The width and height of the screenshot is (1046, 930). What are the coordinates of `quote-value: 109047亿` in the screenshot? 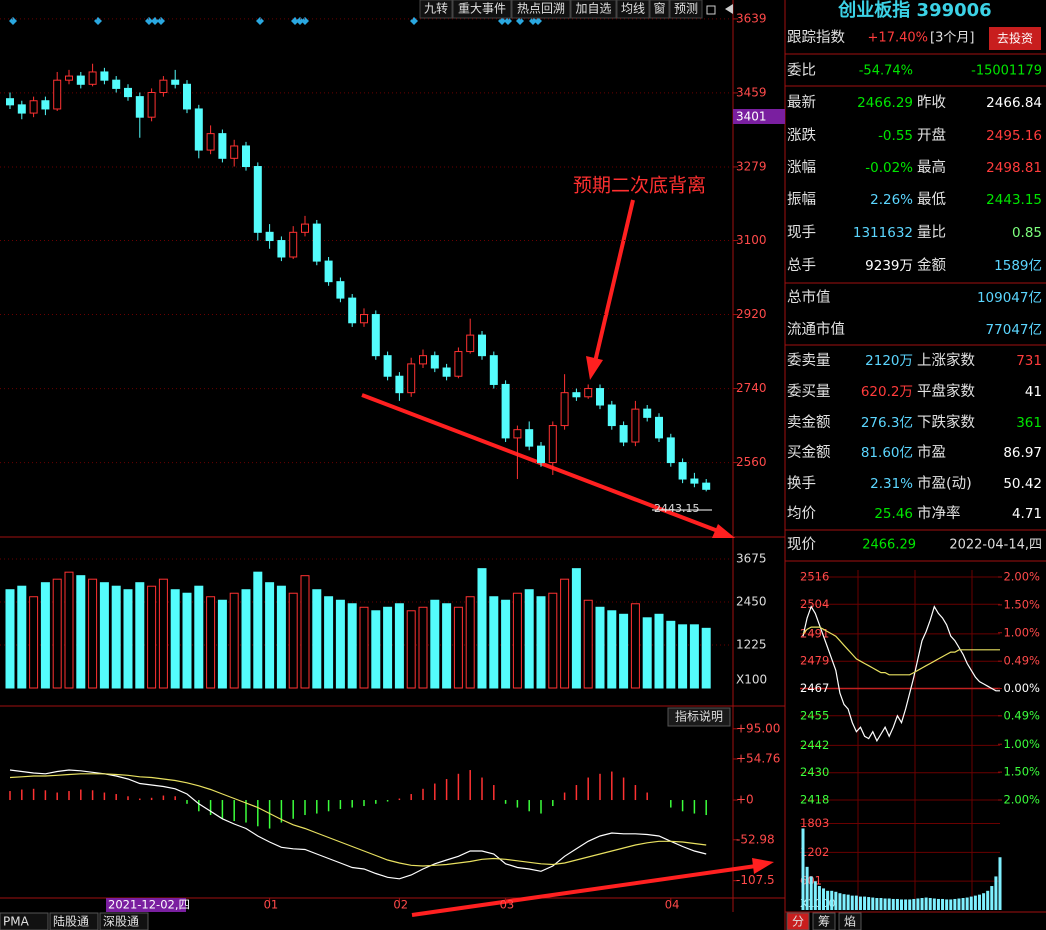 It's located at (1009, 298).